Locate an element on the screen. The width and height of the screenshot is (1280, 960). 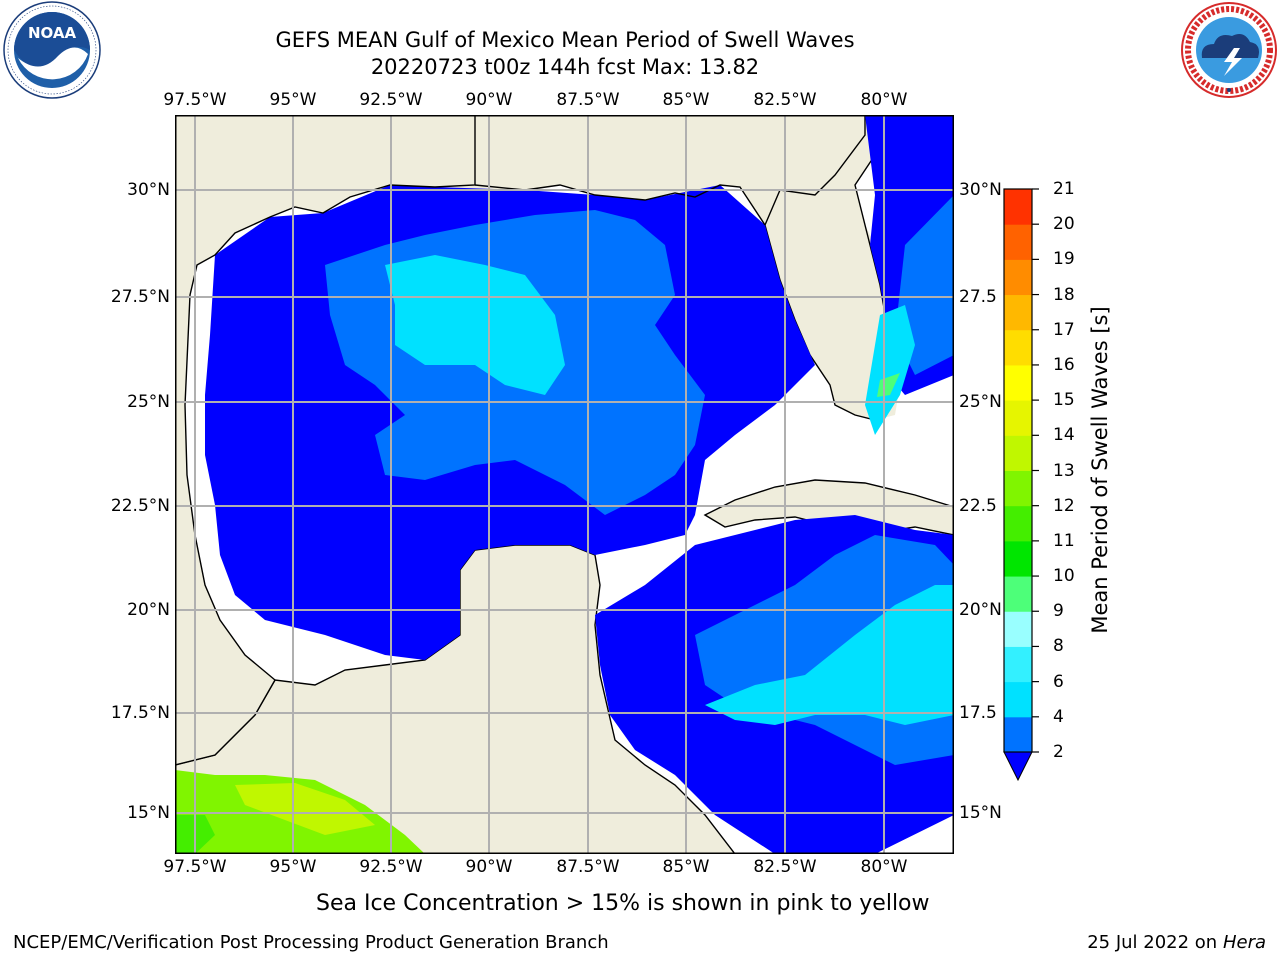
colorbar-tick-label: 6 is located at coordinates (1058, 681).